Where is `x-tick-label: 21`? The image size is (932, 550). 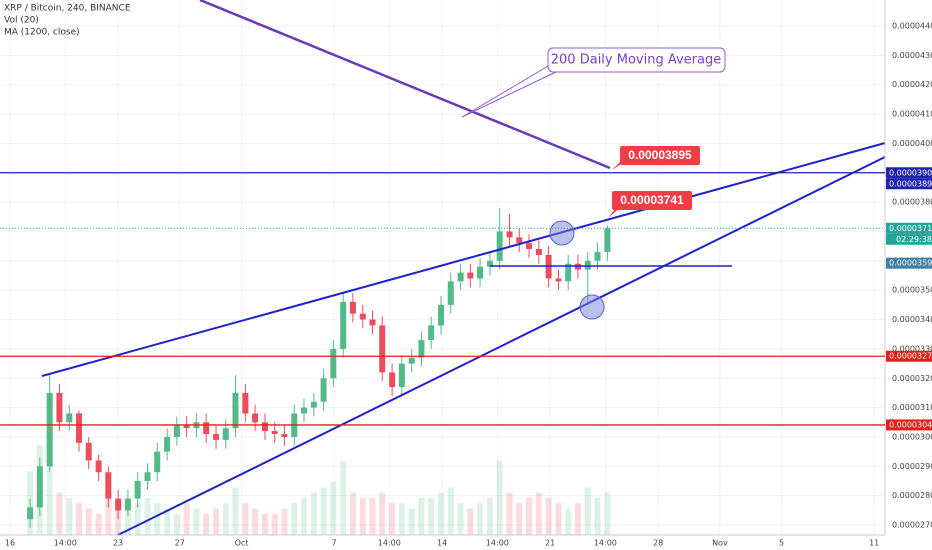
x-tick-label: 21 is located at coordinates (550, 543).